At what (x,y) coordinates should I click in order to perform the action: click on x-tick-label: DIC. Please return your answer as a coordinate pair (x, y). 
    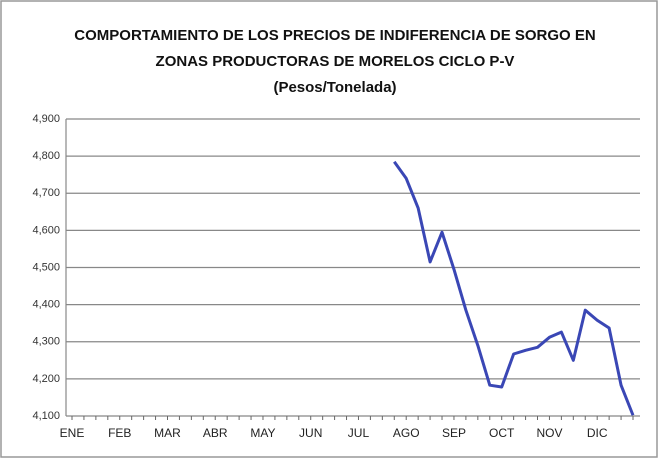
    Looking at the image, I should click on (597, 433).